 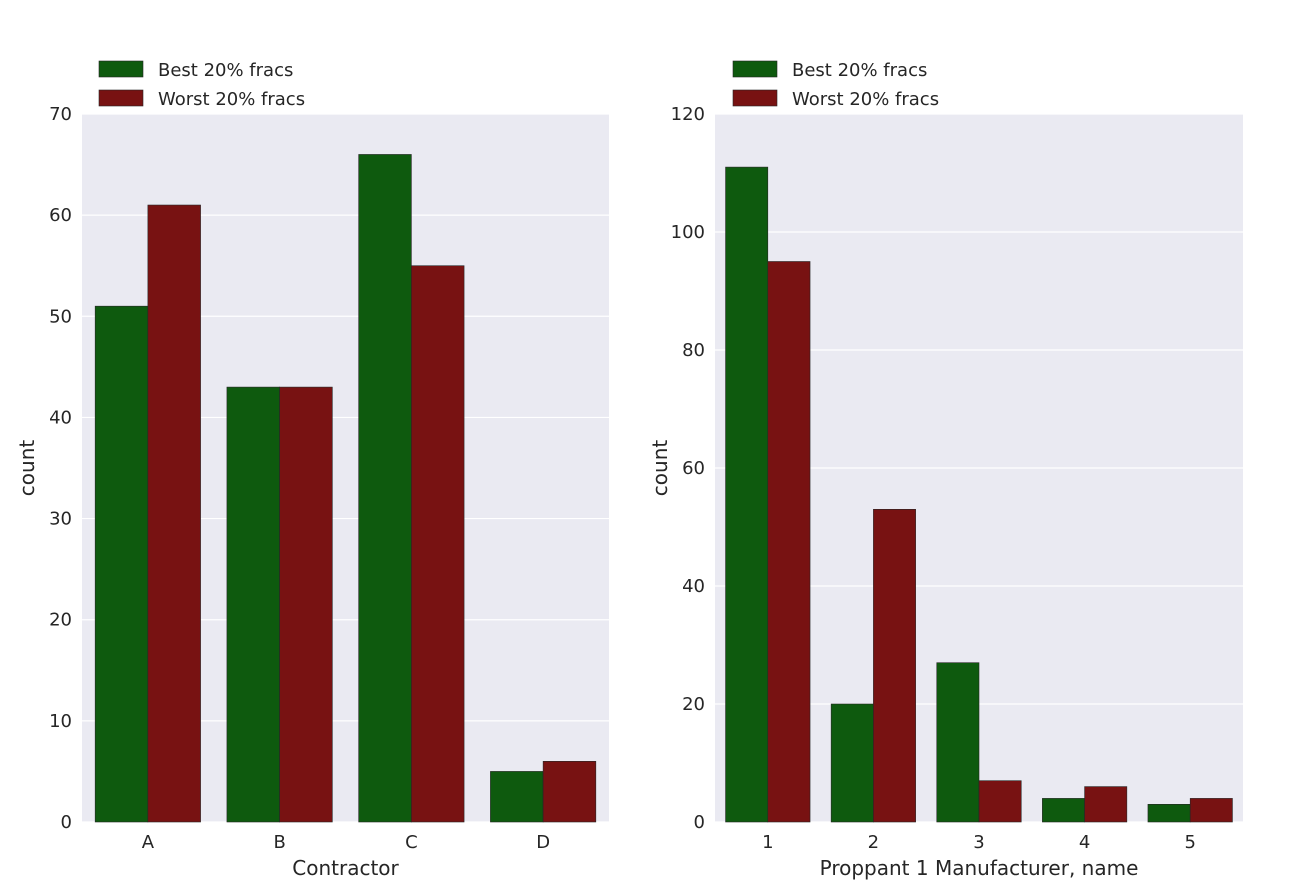 I want to click on y-tick-label: 50, so click(x=60, y=316).